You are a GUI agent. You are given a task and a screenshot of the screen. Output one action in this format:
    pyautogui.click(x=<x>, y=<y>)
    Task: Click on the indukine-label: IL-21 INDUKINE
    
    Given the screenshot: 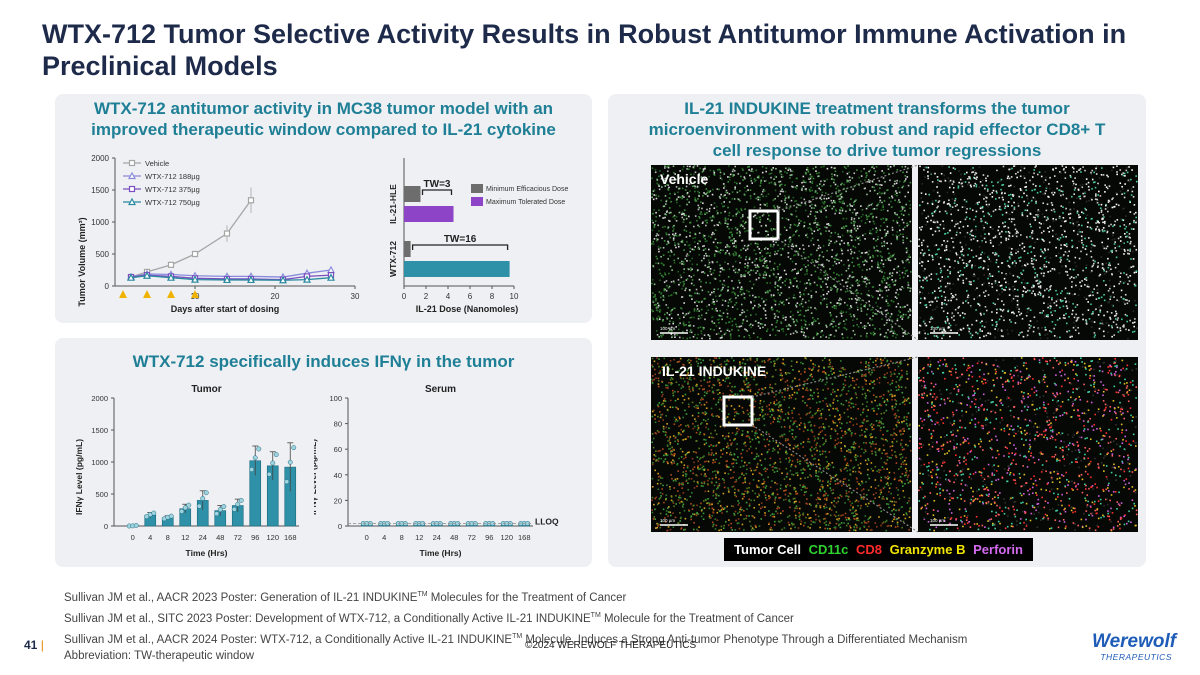 What is the action you would take?
    pyautogui.click(x=714, y=371)
    